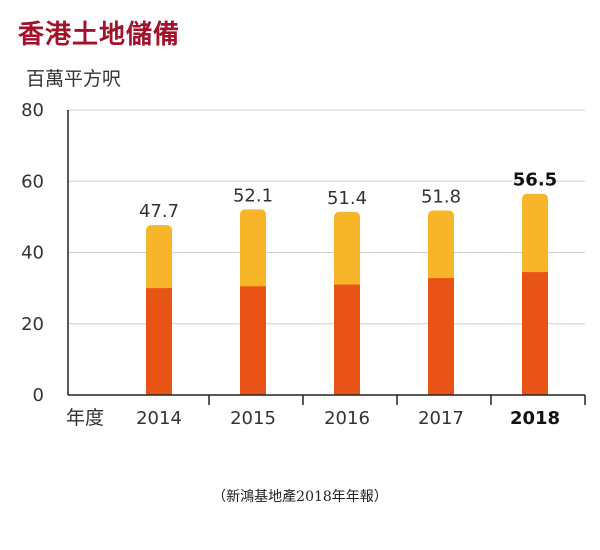 Image resolution: width=600 pixels, height=550 pixels. What do you see at coordinates (32, 110) in the screenshot?
I see `y-tick-label: 80` at bounding box center [32, 110].